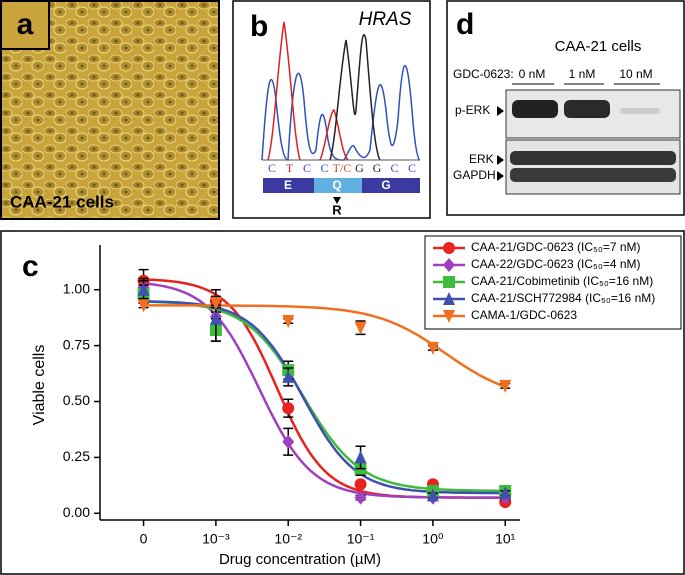  I want to click on y-tick-label: 1.00, so click(76, 288).